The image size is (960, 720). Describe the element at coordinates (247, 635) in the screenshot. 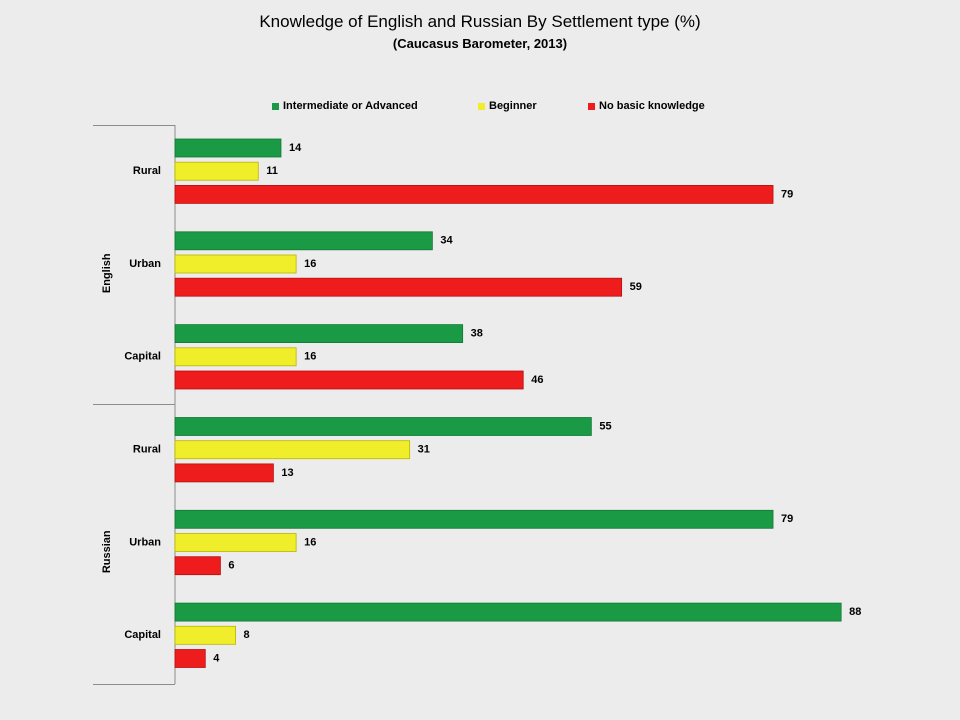

I see `data-label-russian-capital-beginner: 8` at that location.